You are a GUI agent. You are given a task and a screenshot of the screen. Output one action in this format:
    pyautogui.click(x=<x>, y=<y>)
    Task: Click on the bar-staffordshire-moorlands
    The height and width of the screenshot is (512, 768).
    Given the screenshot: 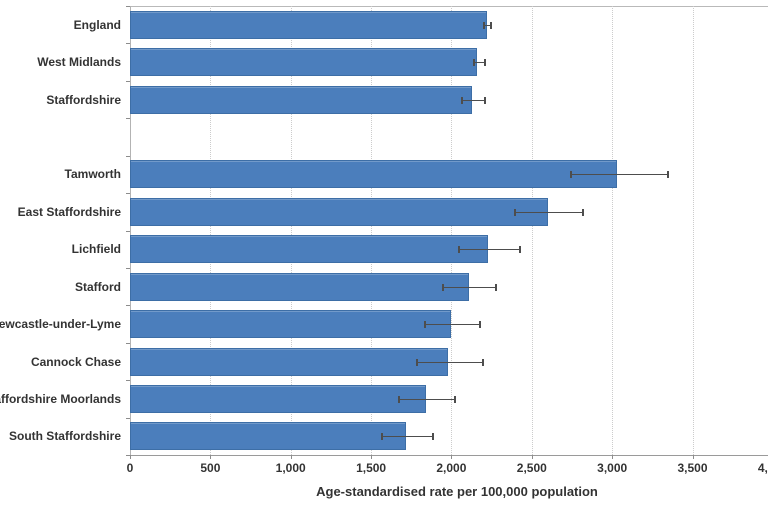 What is the action you would take?
    pyautogui.click(x=278, y=398)
    